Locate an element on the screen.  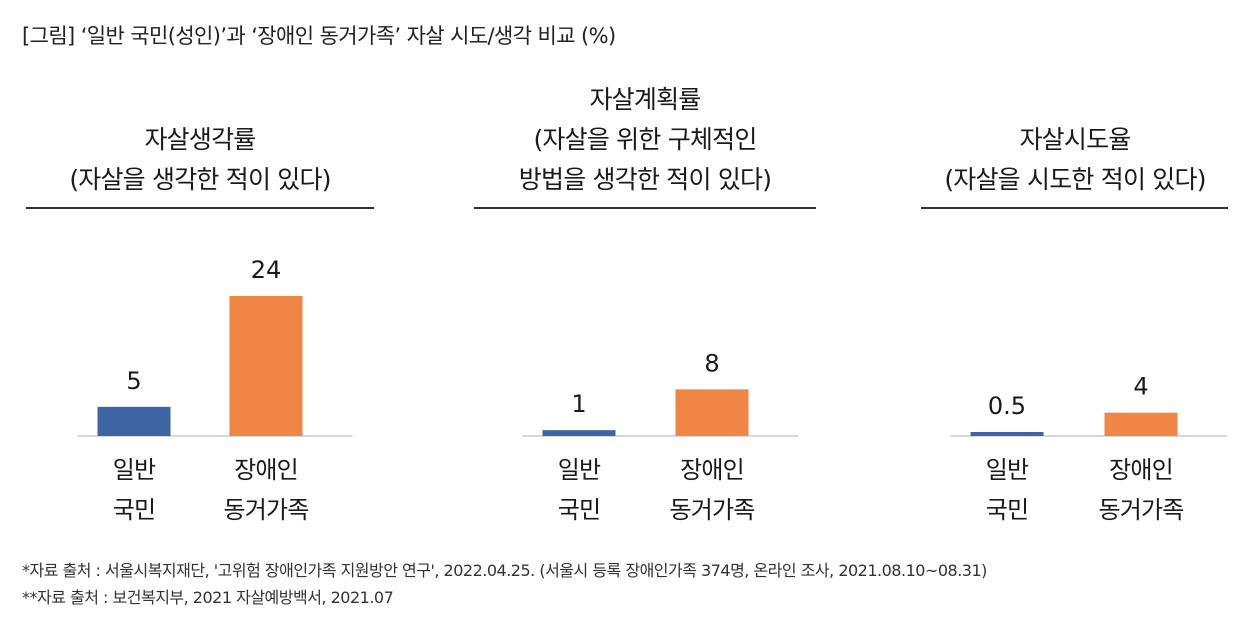
chart-2-category-label-2-line-1: 장애인 is located at coordinates (712, 470).